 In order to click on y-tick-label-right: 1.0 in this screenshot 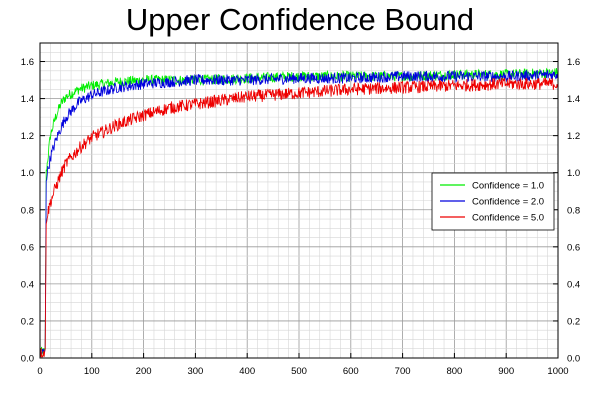, I will do `click(573, 173)`.